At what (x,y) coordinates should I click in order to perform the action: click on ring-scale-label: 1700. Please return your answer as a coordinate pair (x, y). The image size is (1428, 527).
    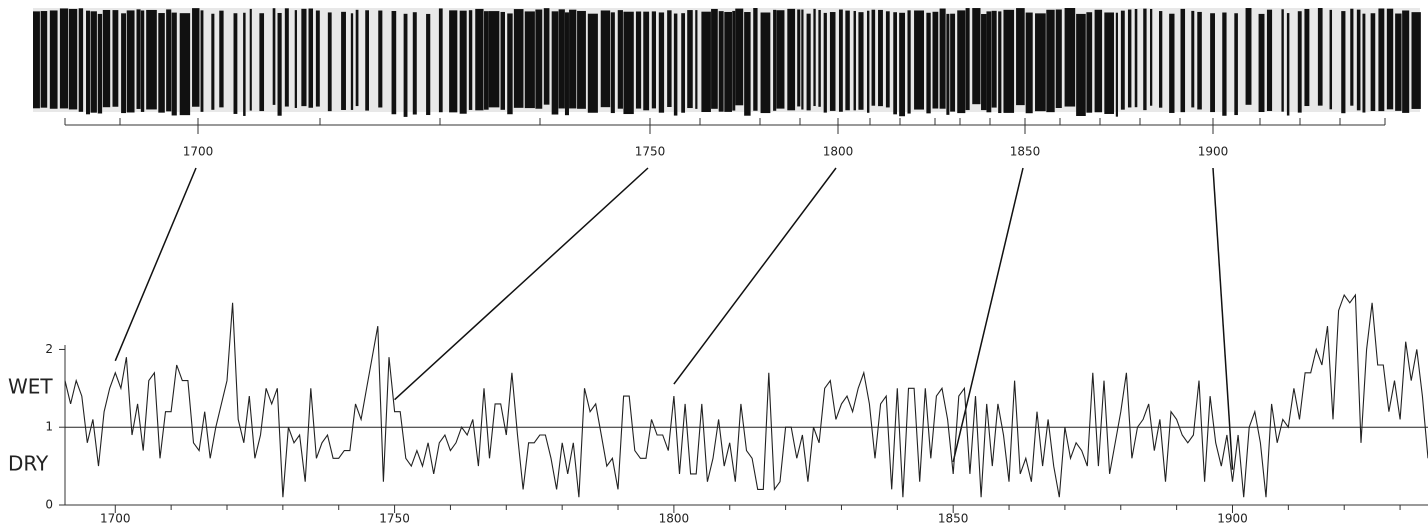
    Looking at the image, I should click on (198, 152).